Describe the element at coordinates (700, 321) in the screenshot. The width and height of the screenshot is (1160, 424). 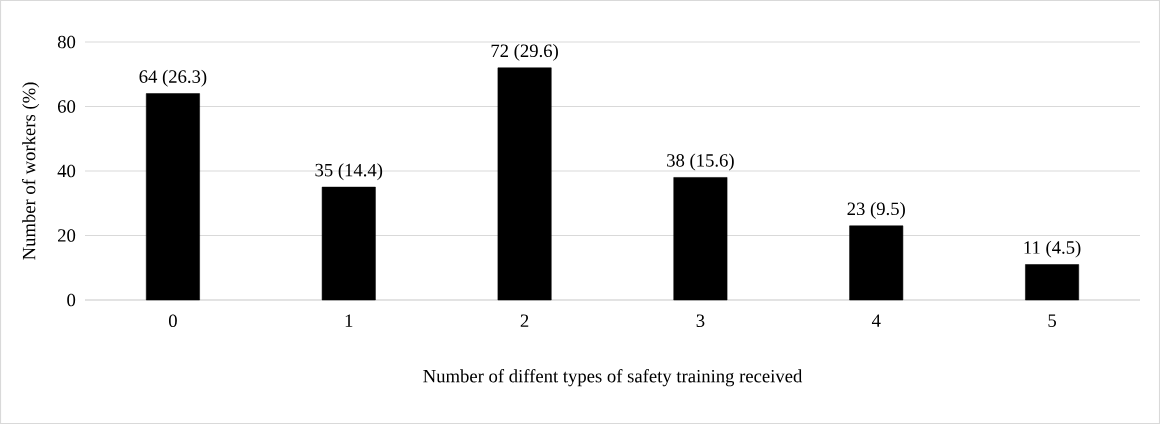
I see `x-tick-label: 3` at that location.